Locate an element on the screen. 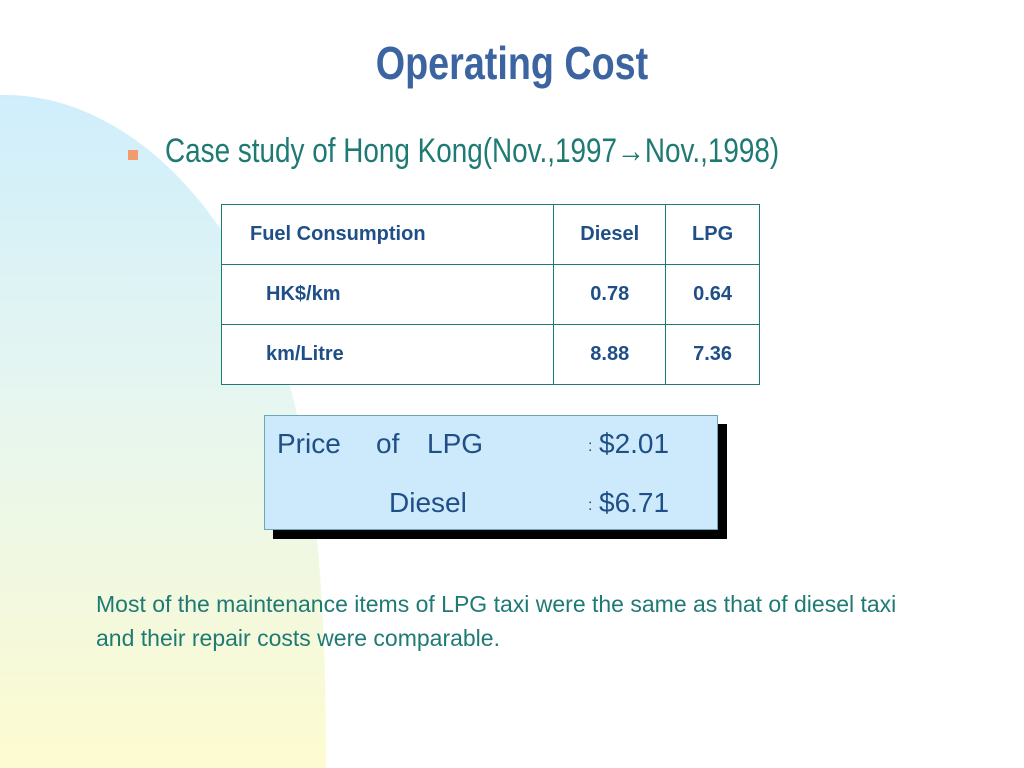 The height and width of the screenshot is (768, 1024). header-lpg: LPG is located at coordinates (712, 234).